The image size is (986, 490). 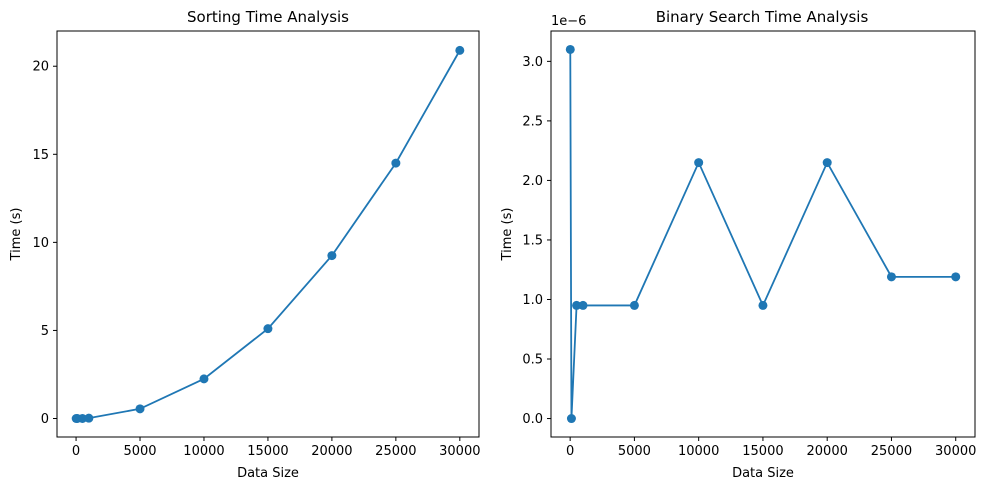 I want to click on y-tick-label: 2.5, so click(x=532, y=121).